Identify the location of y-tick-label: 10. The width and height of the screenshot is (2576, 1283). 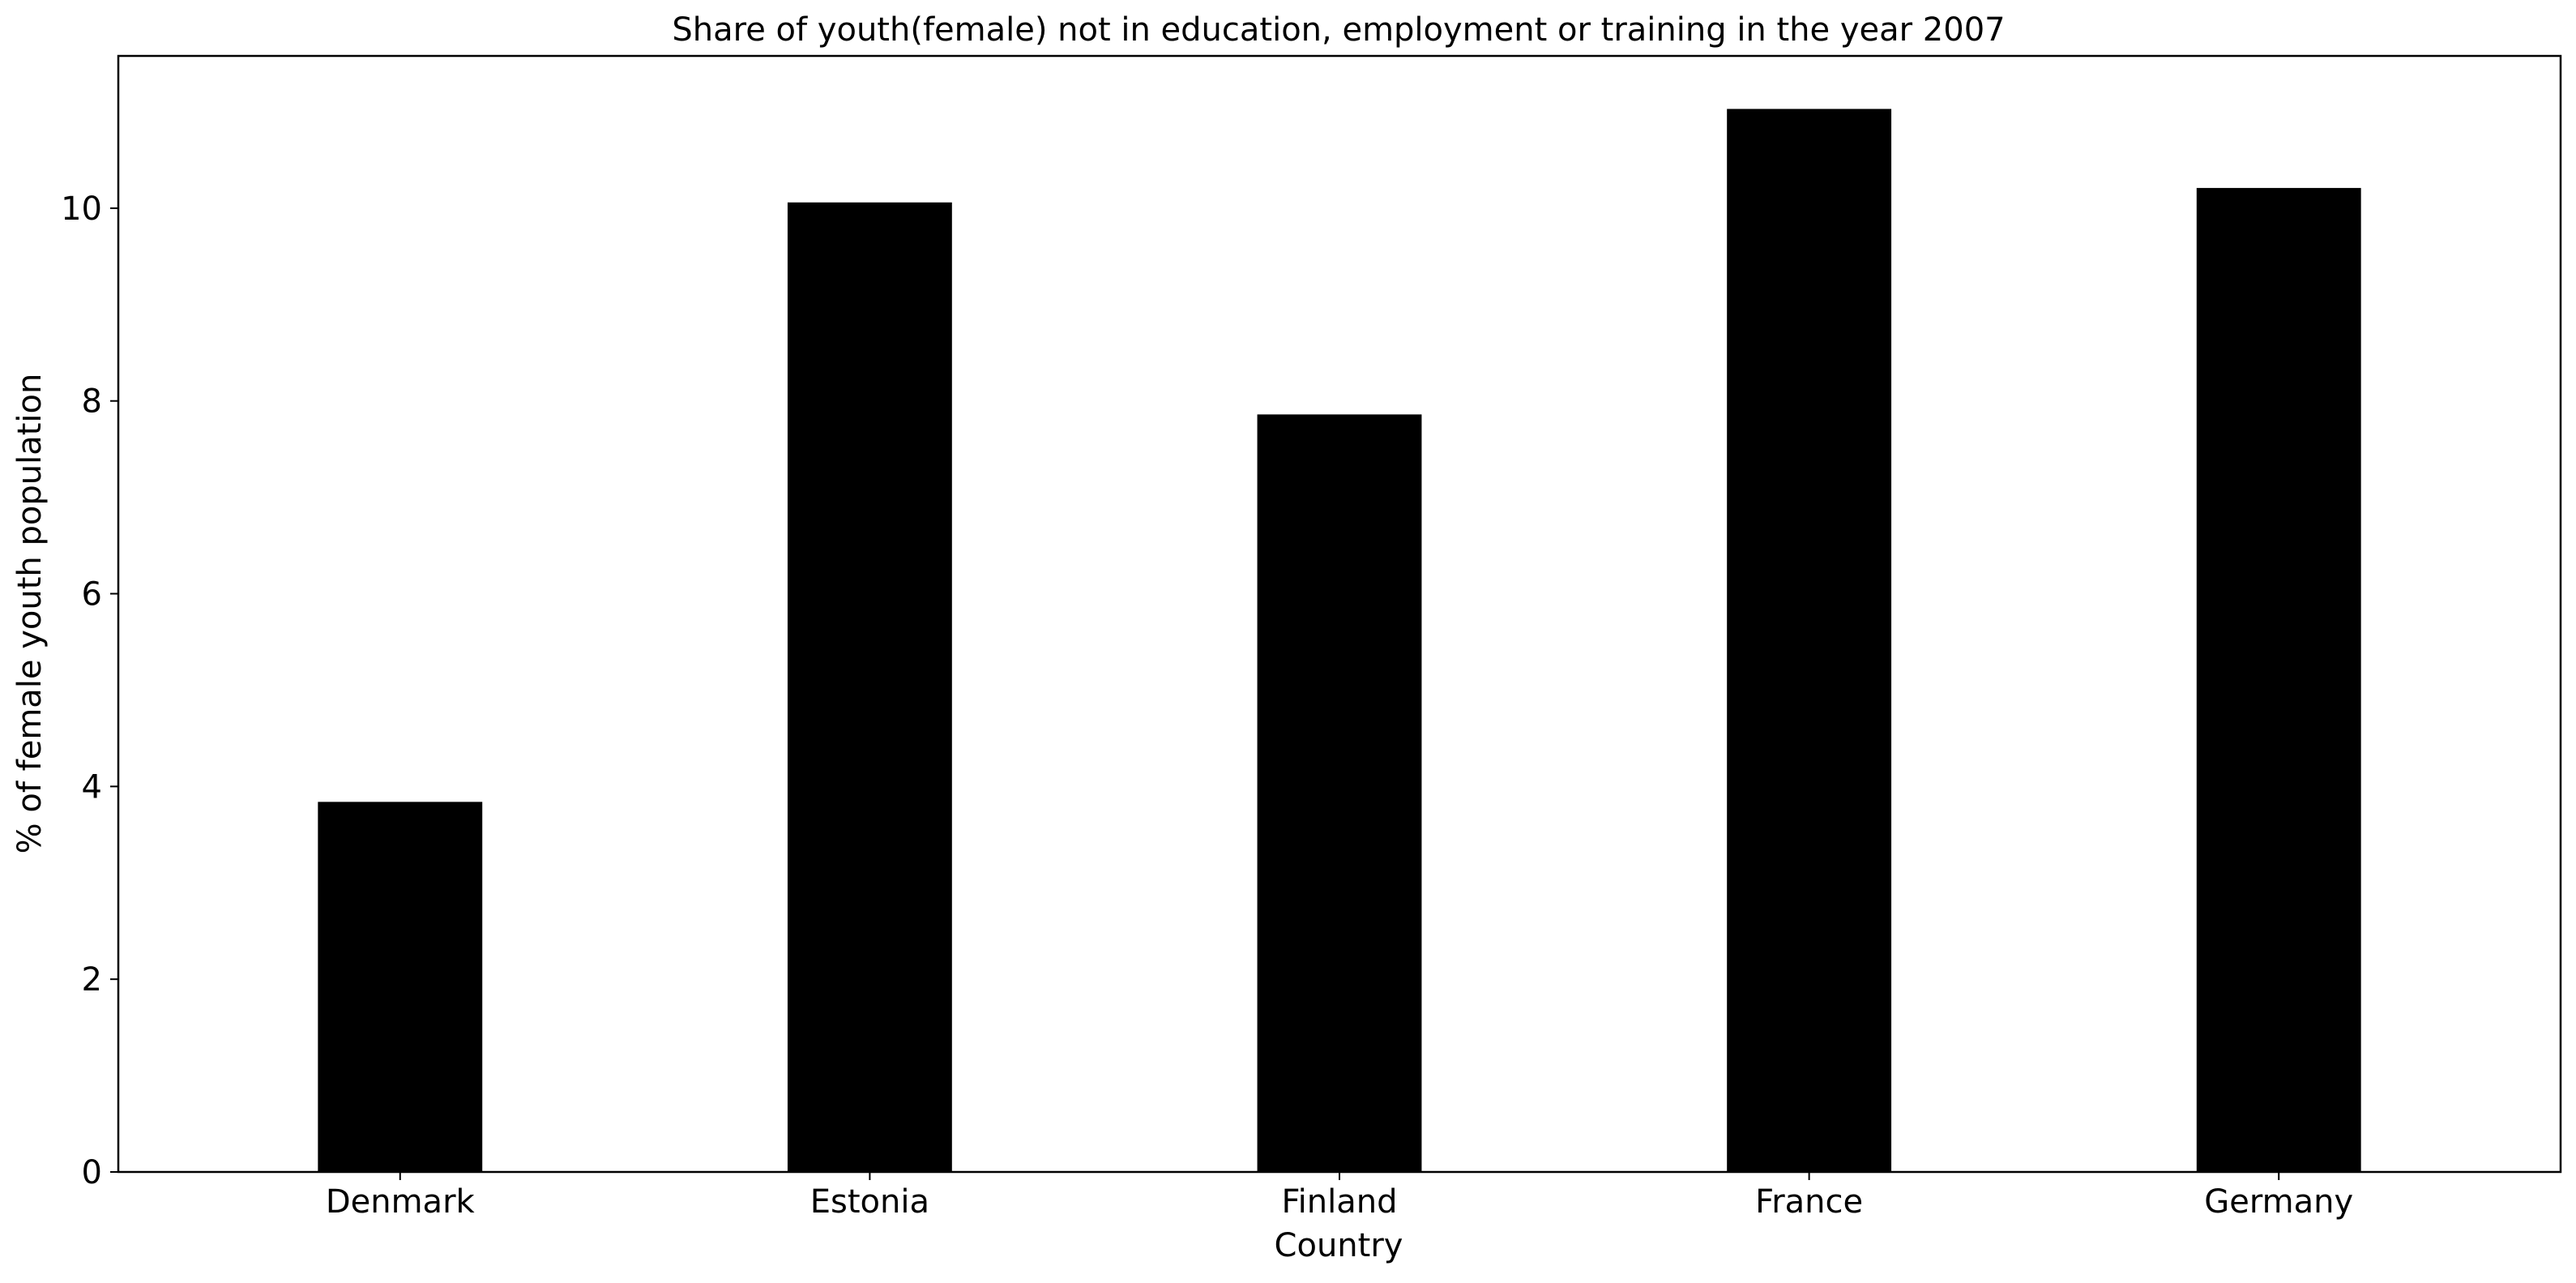
(81, 209).